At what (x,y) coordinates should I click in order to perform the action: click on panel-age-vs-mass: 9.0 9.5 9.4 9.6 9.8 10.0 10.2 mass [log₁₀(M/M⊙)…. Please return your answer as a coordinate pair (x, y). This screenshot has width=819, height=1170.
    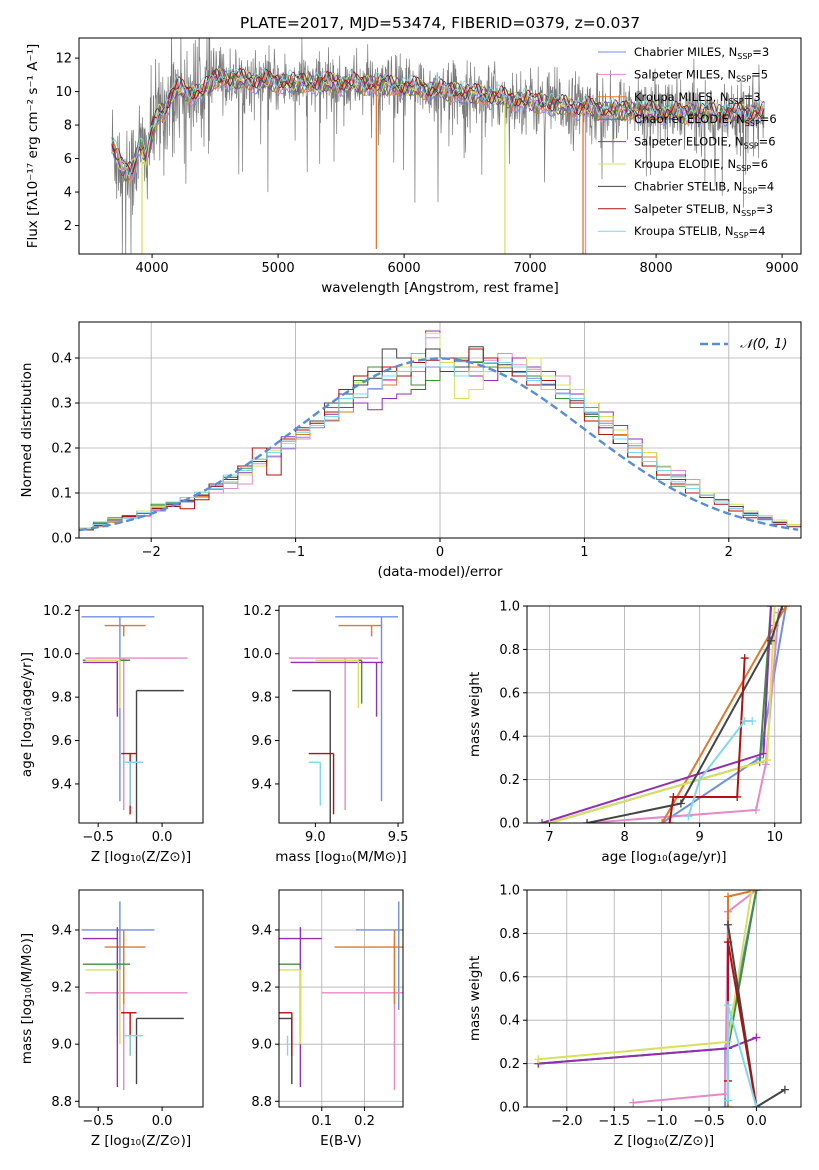
    Looking at the image, I should click on (325, 734).